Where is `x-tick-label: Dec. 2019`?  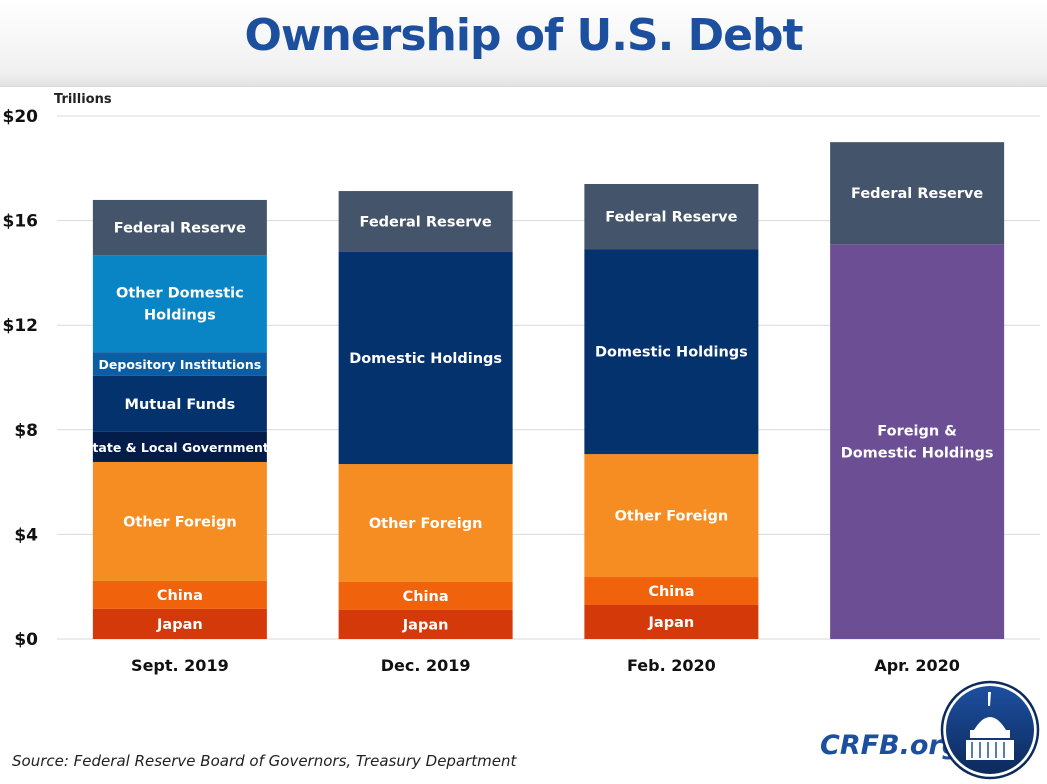
x-tick-label: Dec. 2019 is located at coordinates (426, 665).